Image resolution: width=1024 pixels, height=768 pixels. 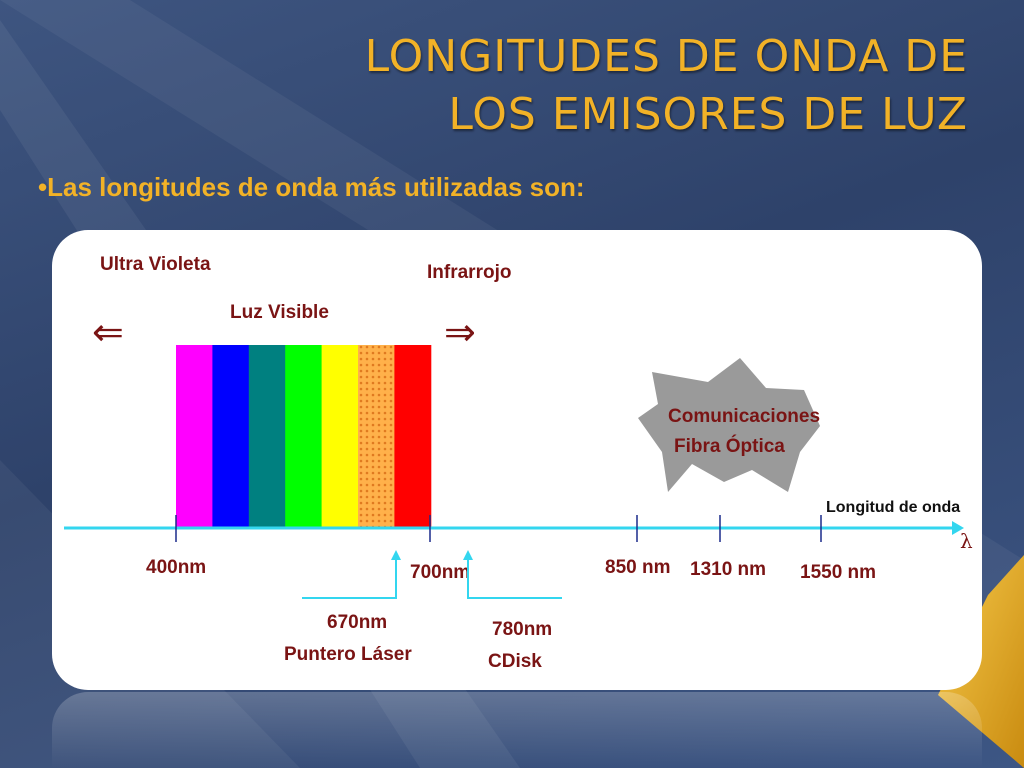 I want to click on cd-callout-arrow, so click(x=514, y=577).